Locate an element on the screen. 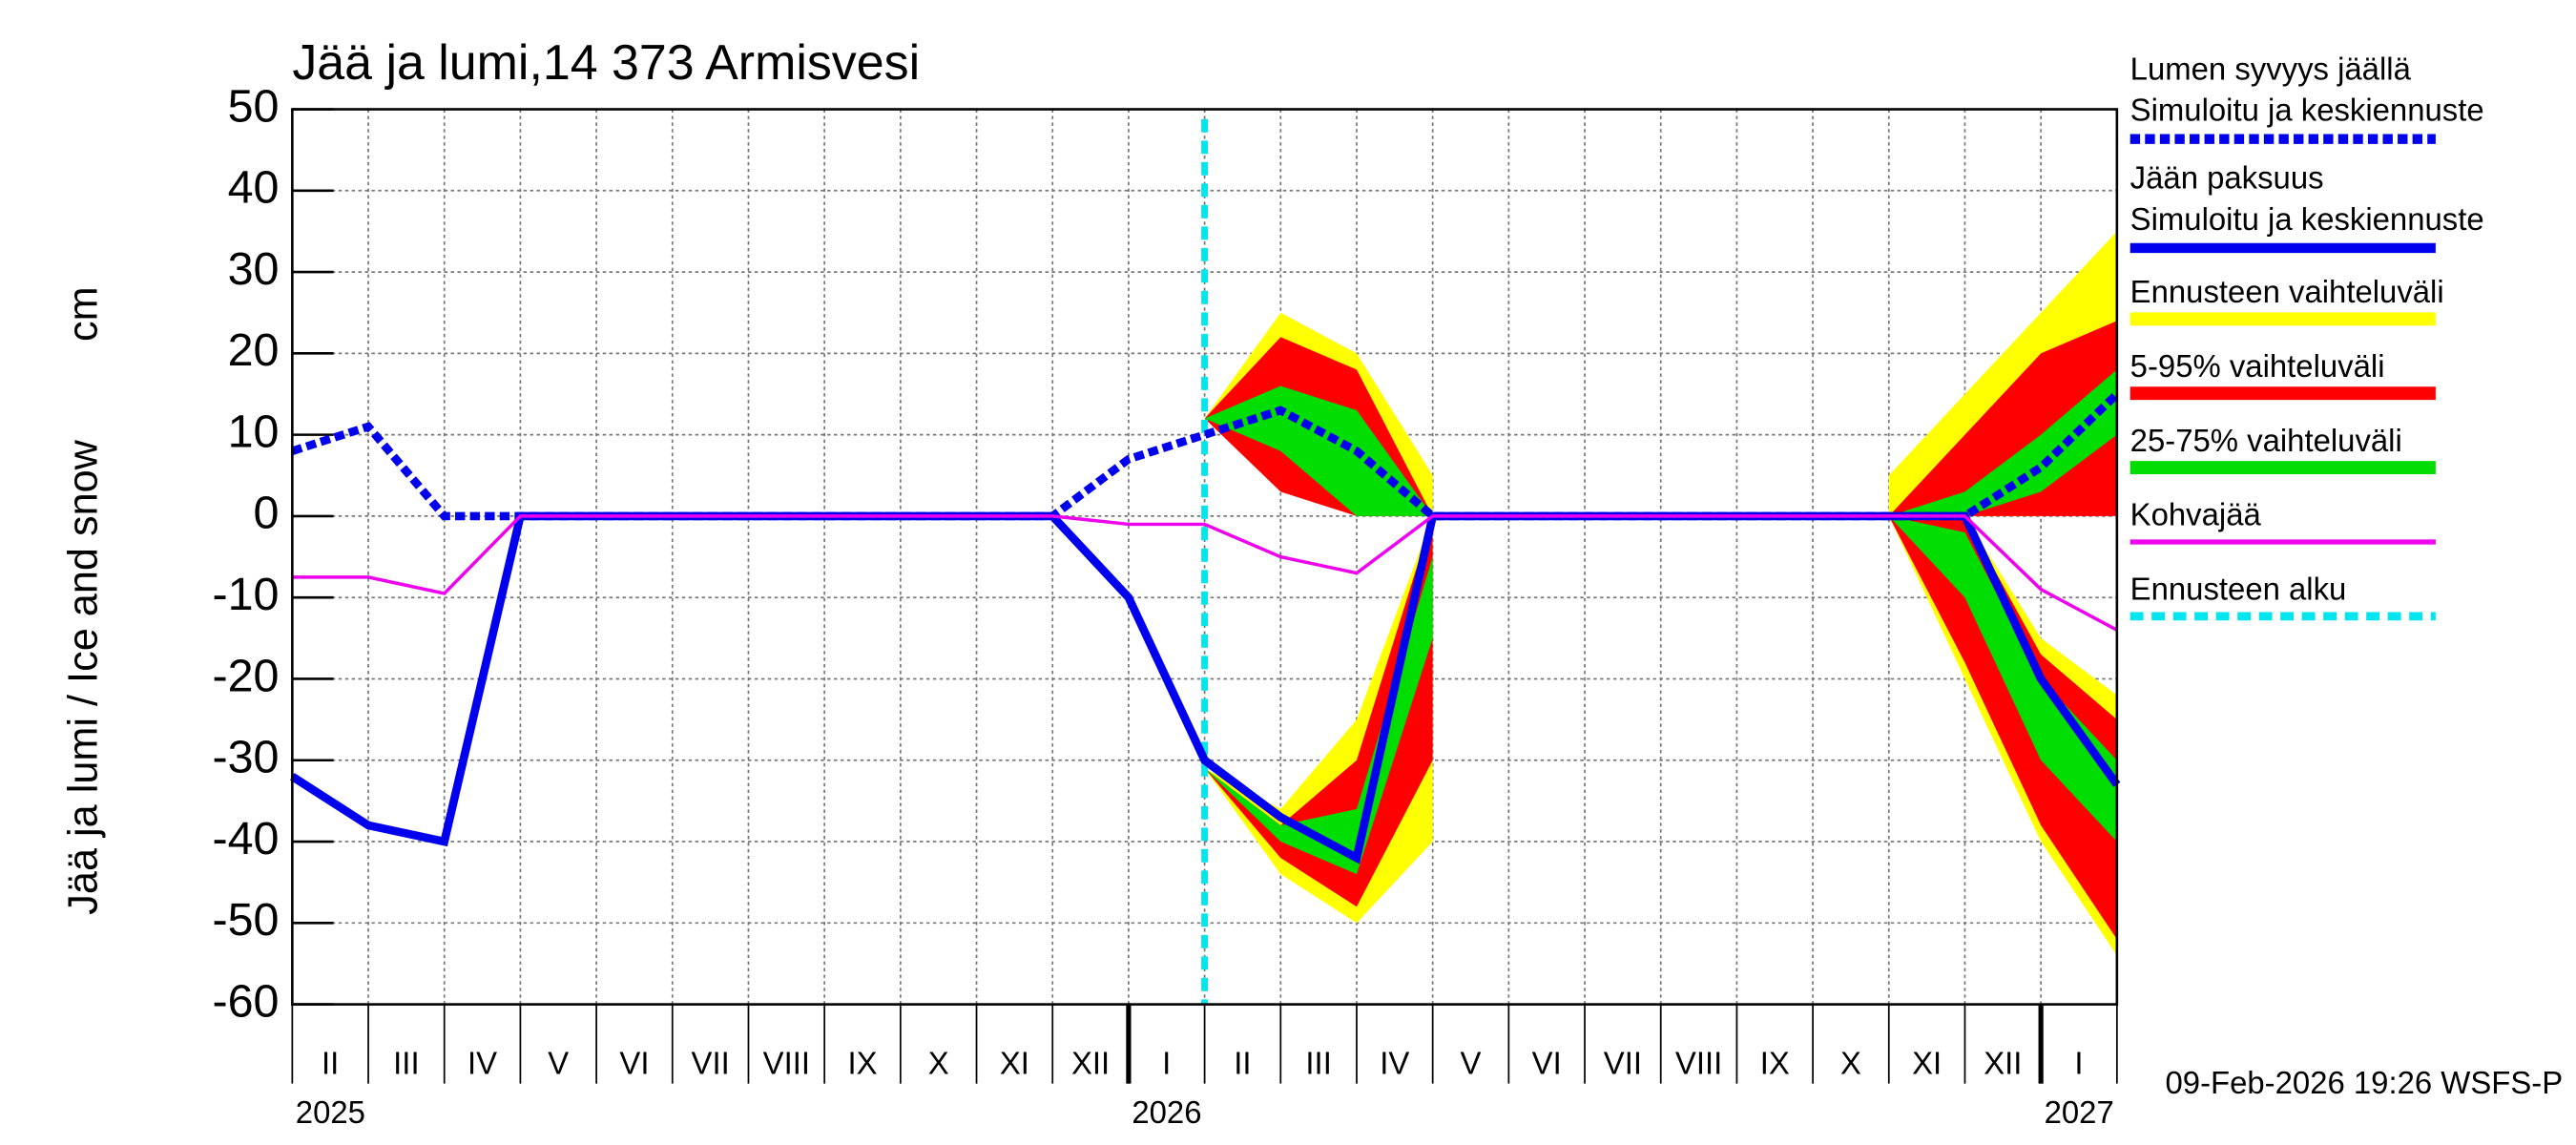  y-tick-label: 50 is located at coordinates (254, 106).